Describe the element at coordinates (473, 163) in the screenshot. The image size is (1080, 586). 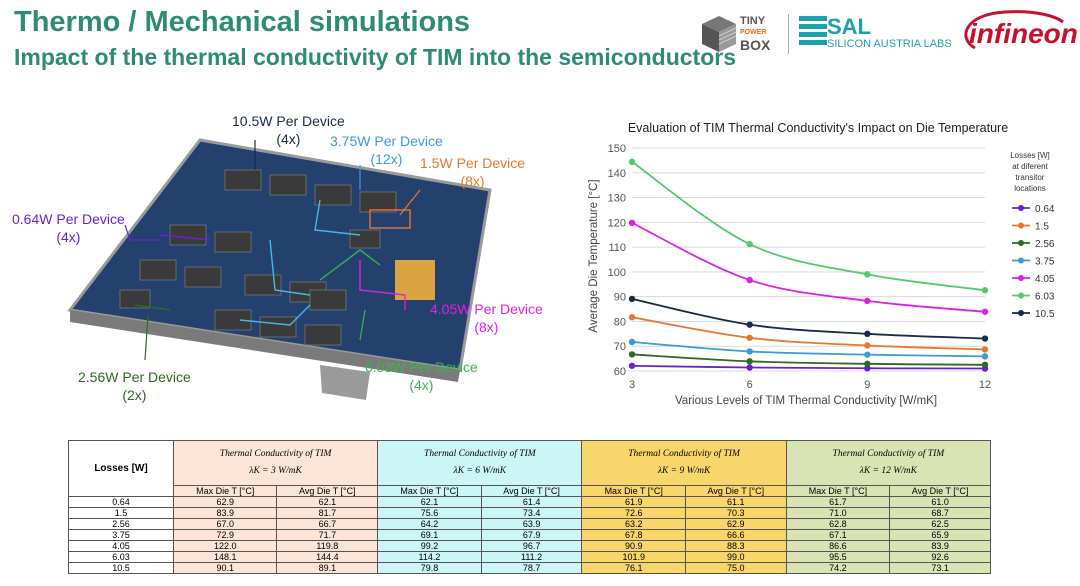
I see `callout-label: 1.5W Per Device` at that location.